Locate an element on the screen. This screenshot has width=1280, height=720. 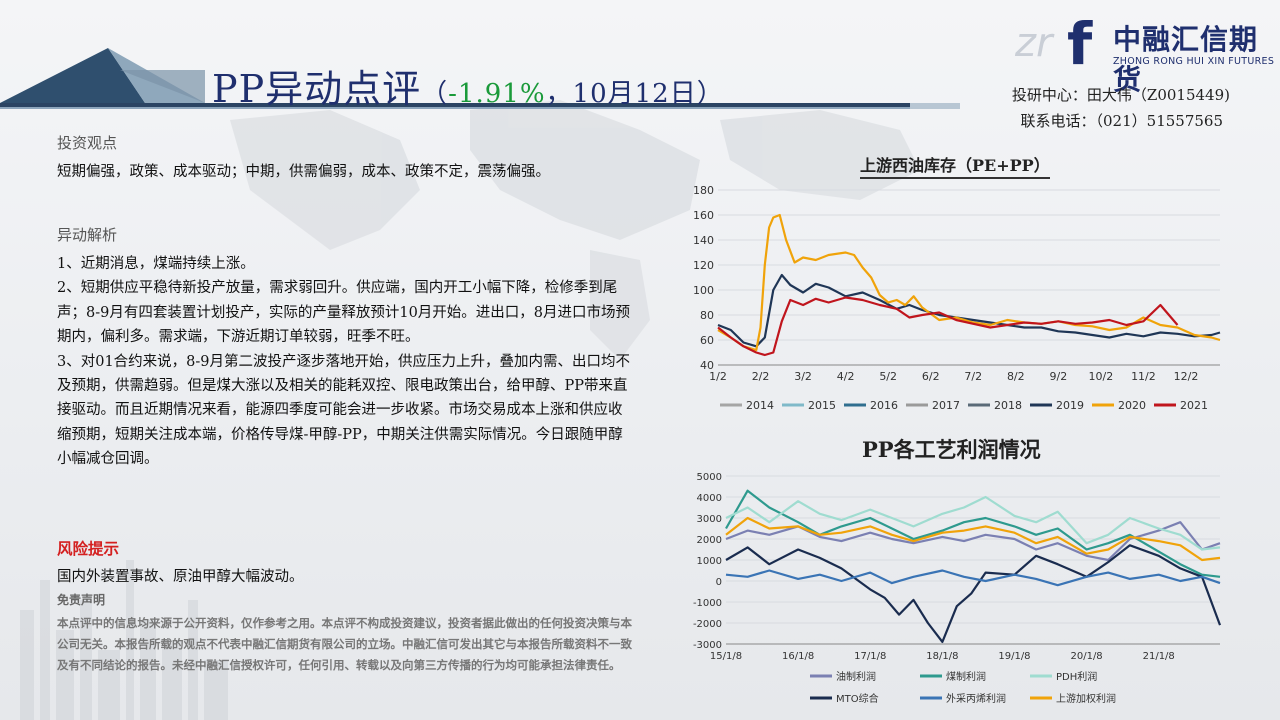
legend-label: 2019 is located at coordinates (1070, 405).